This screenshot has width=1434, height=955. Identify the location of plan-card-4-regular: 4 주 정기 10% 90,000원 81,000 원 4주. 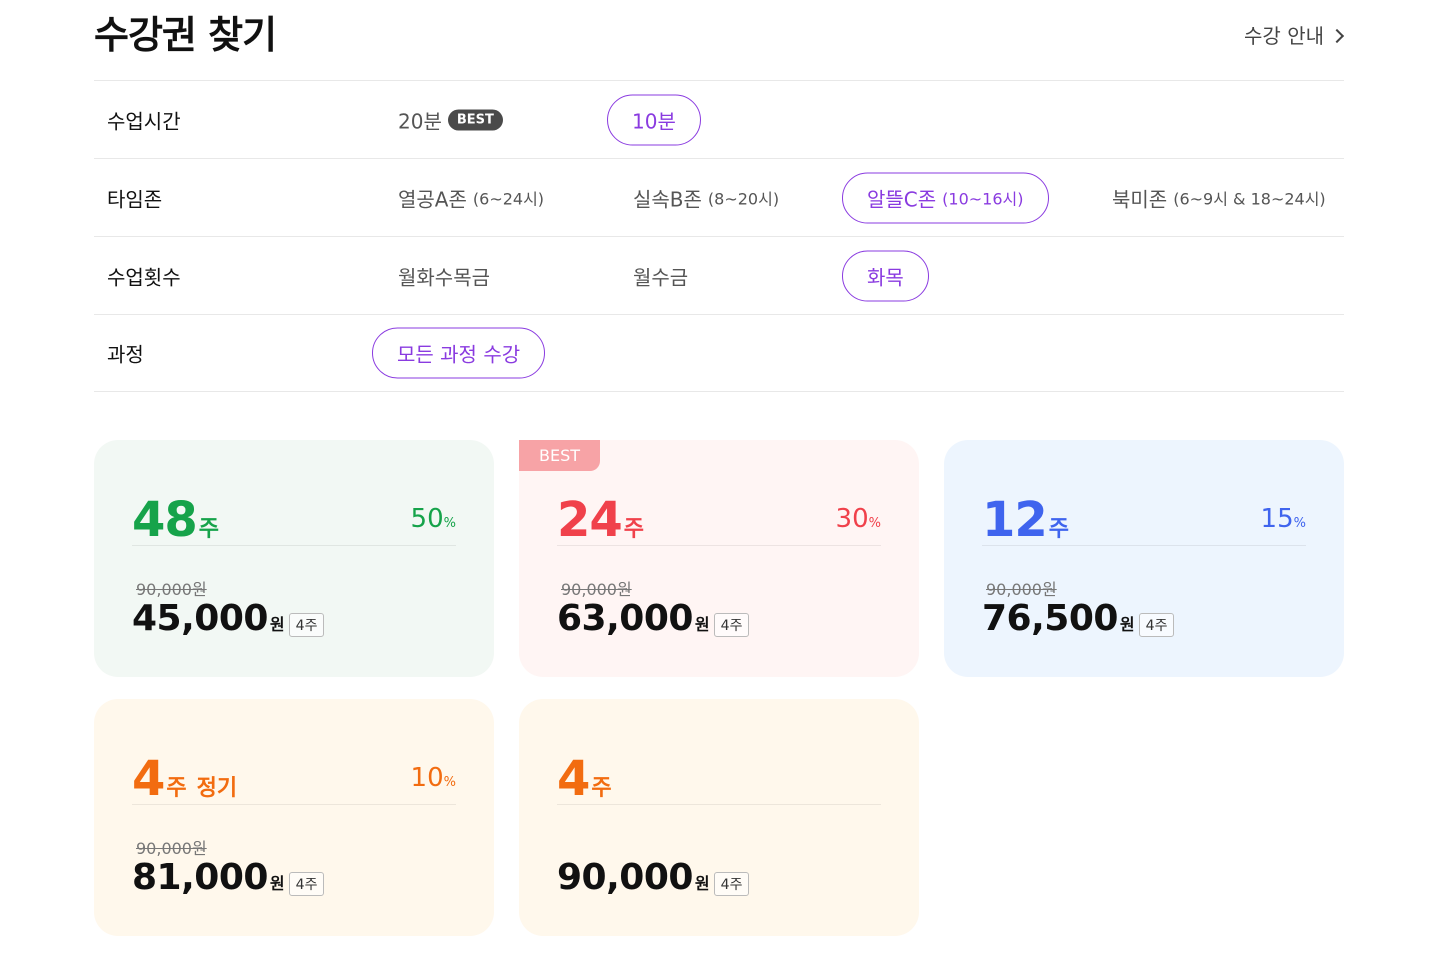
(294, 817).